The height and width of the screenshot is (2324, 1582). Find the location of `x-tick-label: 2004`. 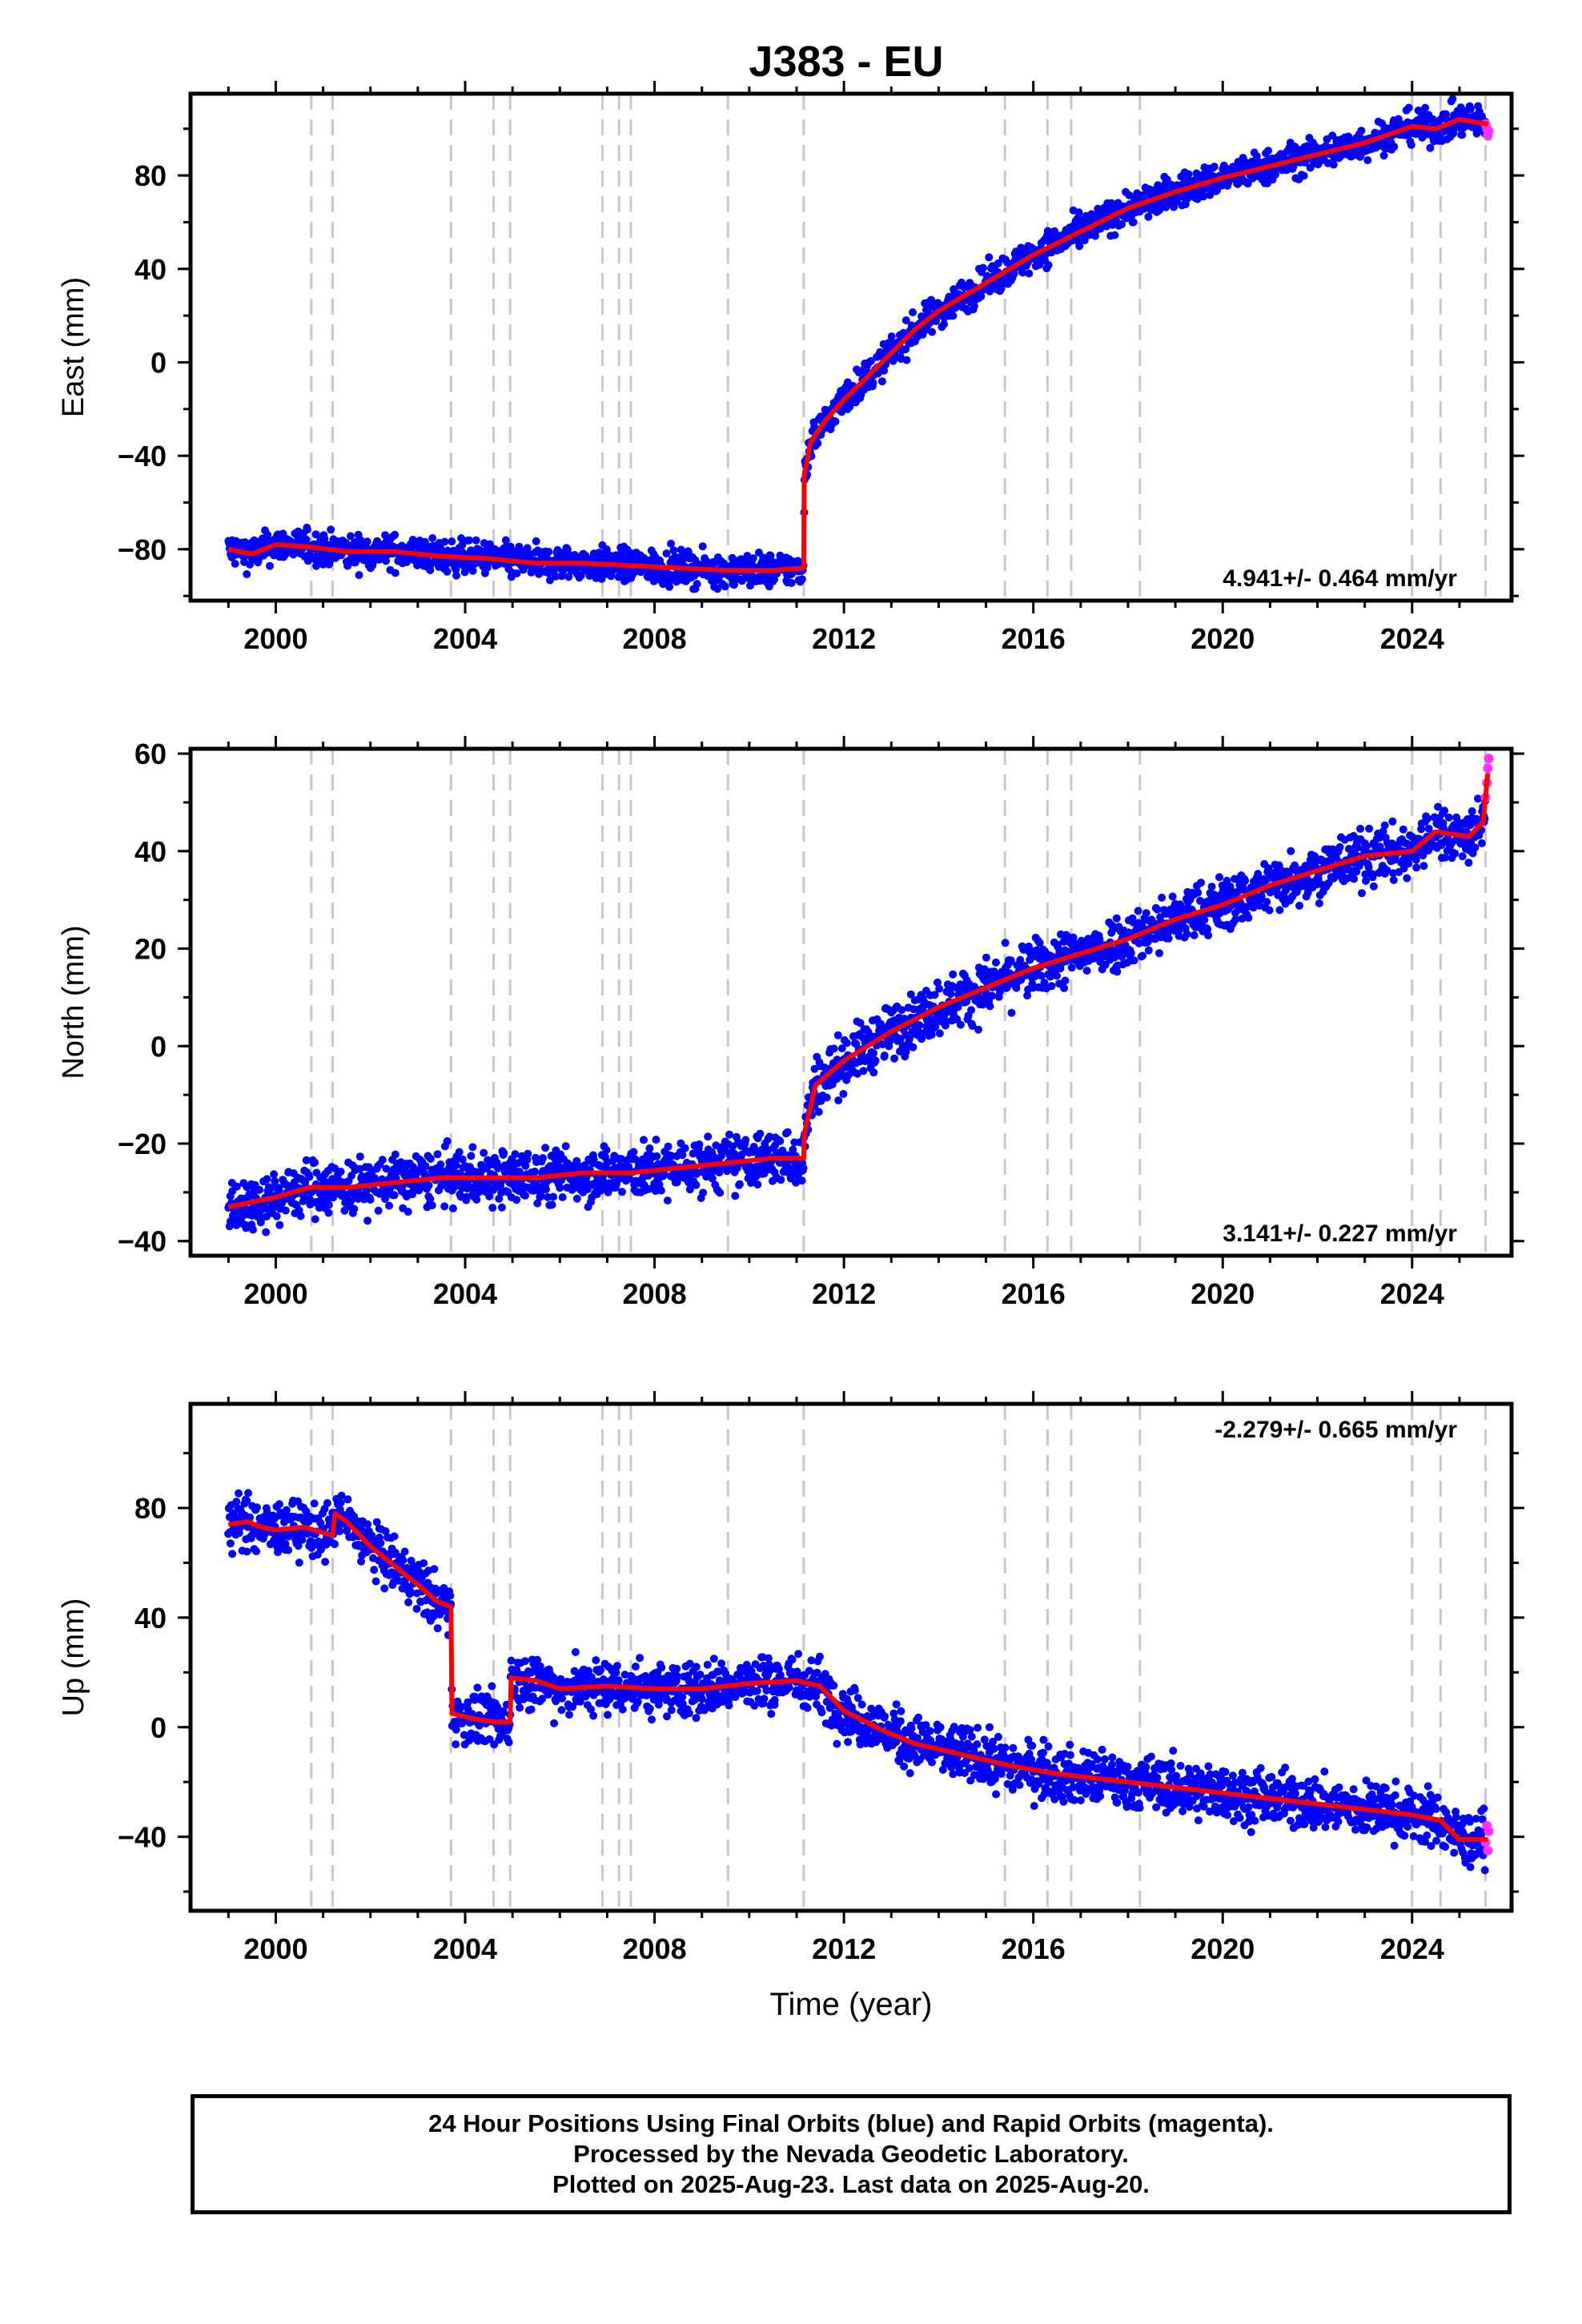

x-tick-label: 2004 is located at coordinates (465, 1294).